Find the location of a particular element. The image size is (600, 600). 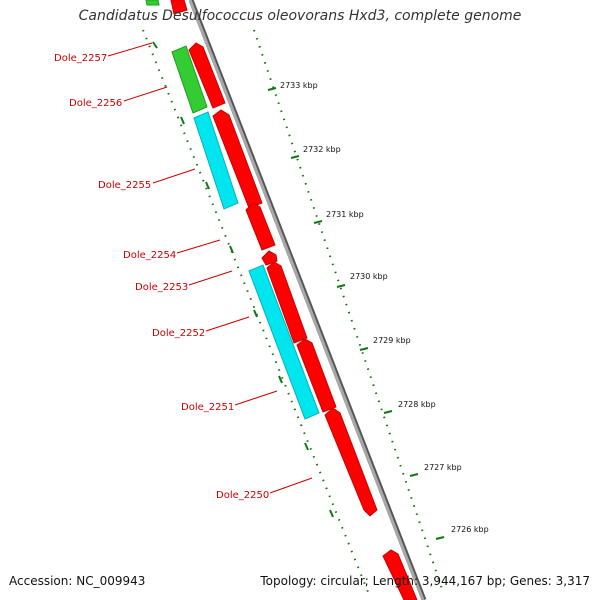

gene-label: Dole_2256 is located at coordinates (95, 103).